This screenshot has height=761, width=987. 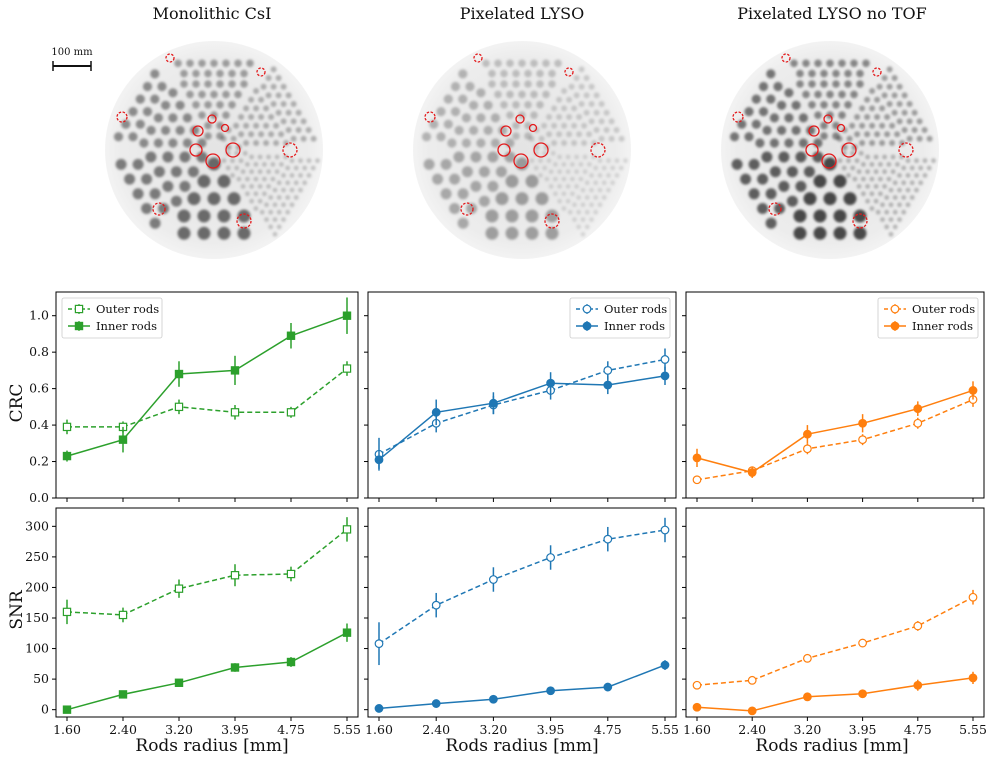 I want to click on y-tick-label: 300, so click(x=37, y=525).